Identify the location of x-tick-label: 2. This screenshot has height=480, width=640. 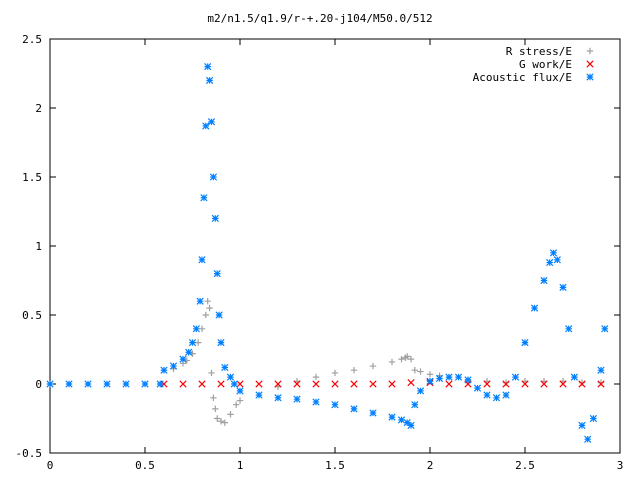
(430, 465).